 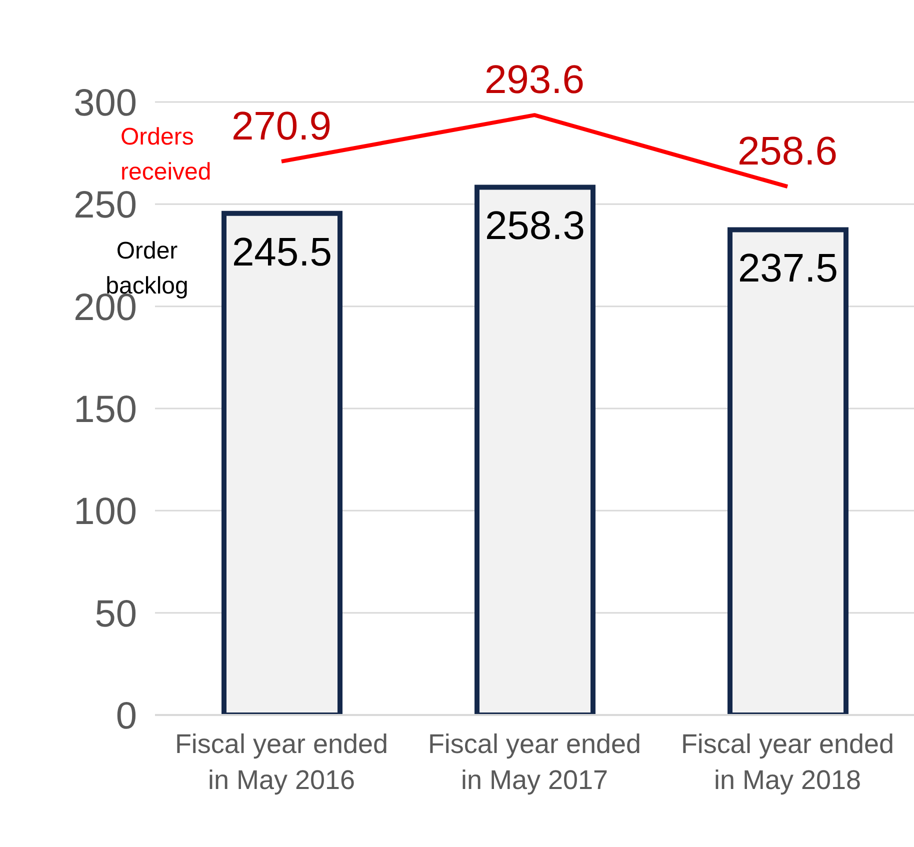 What do you see at coordinates (787, 152) in the screenshot?
I see `data-label: 258.6` at bounding box center [787, 152].